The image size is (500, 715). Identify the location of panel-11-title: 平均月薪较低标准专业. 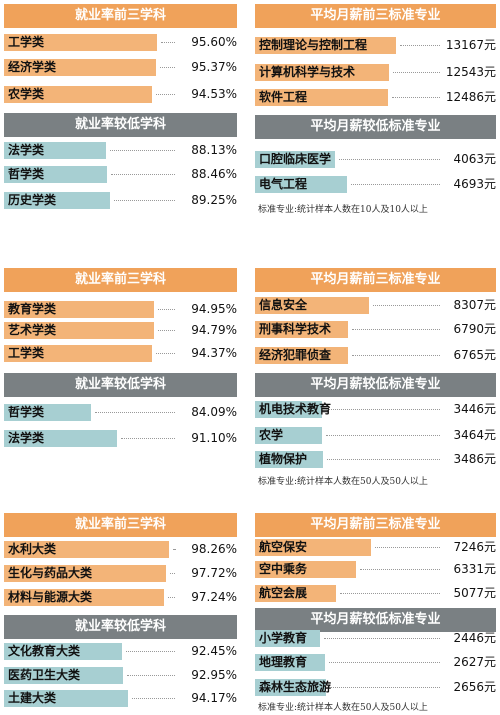
(375, 620).